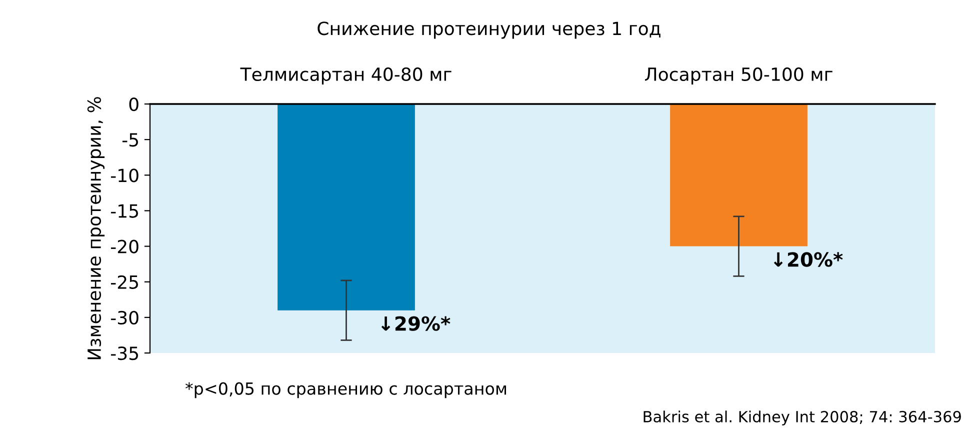  I want to click on y-tick-label: -15, so click(124, 211).